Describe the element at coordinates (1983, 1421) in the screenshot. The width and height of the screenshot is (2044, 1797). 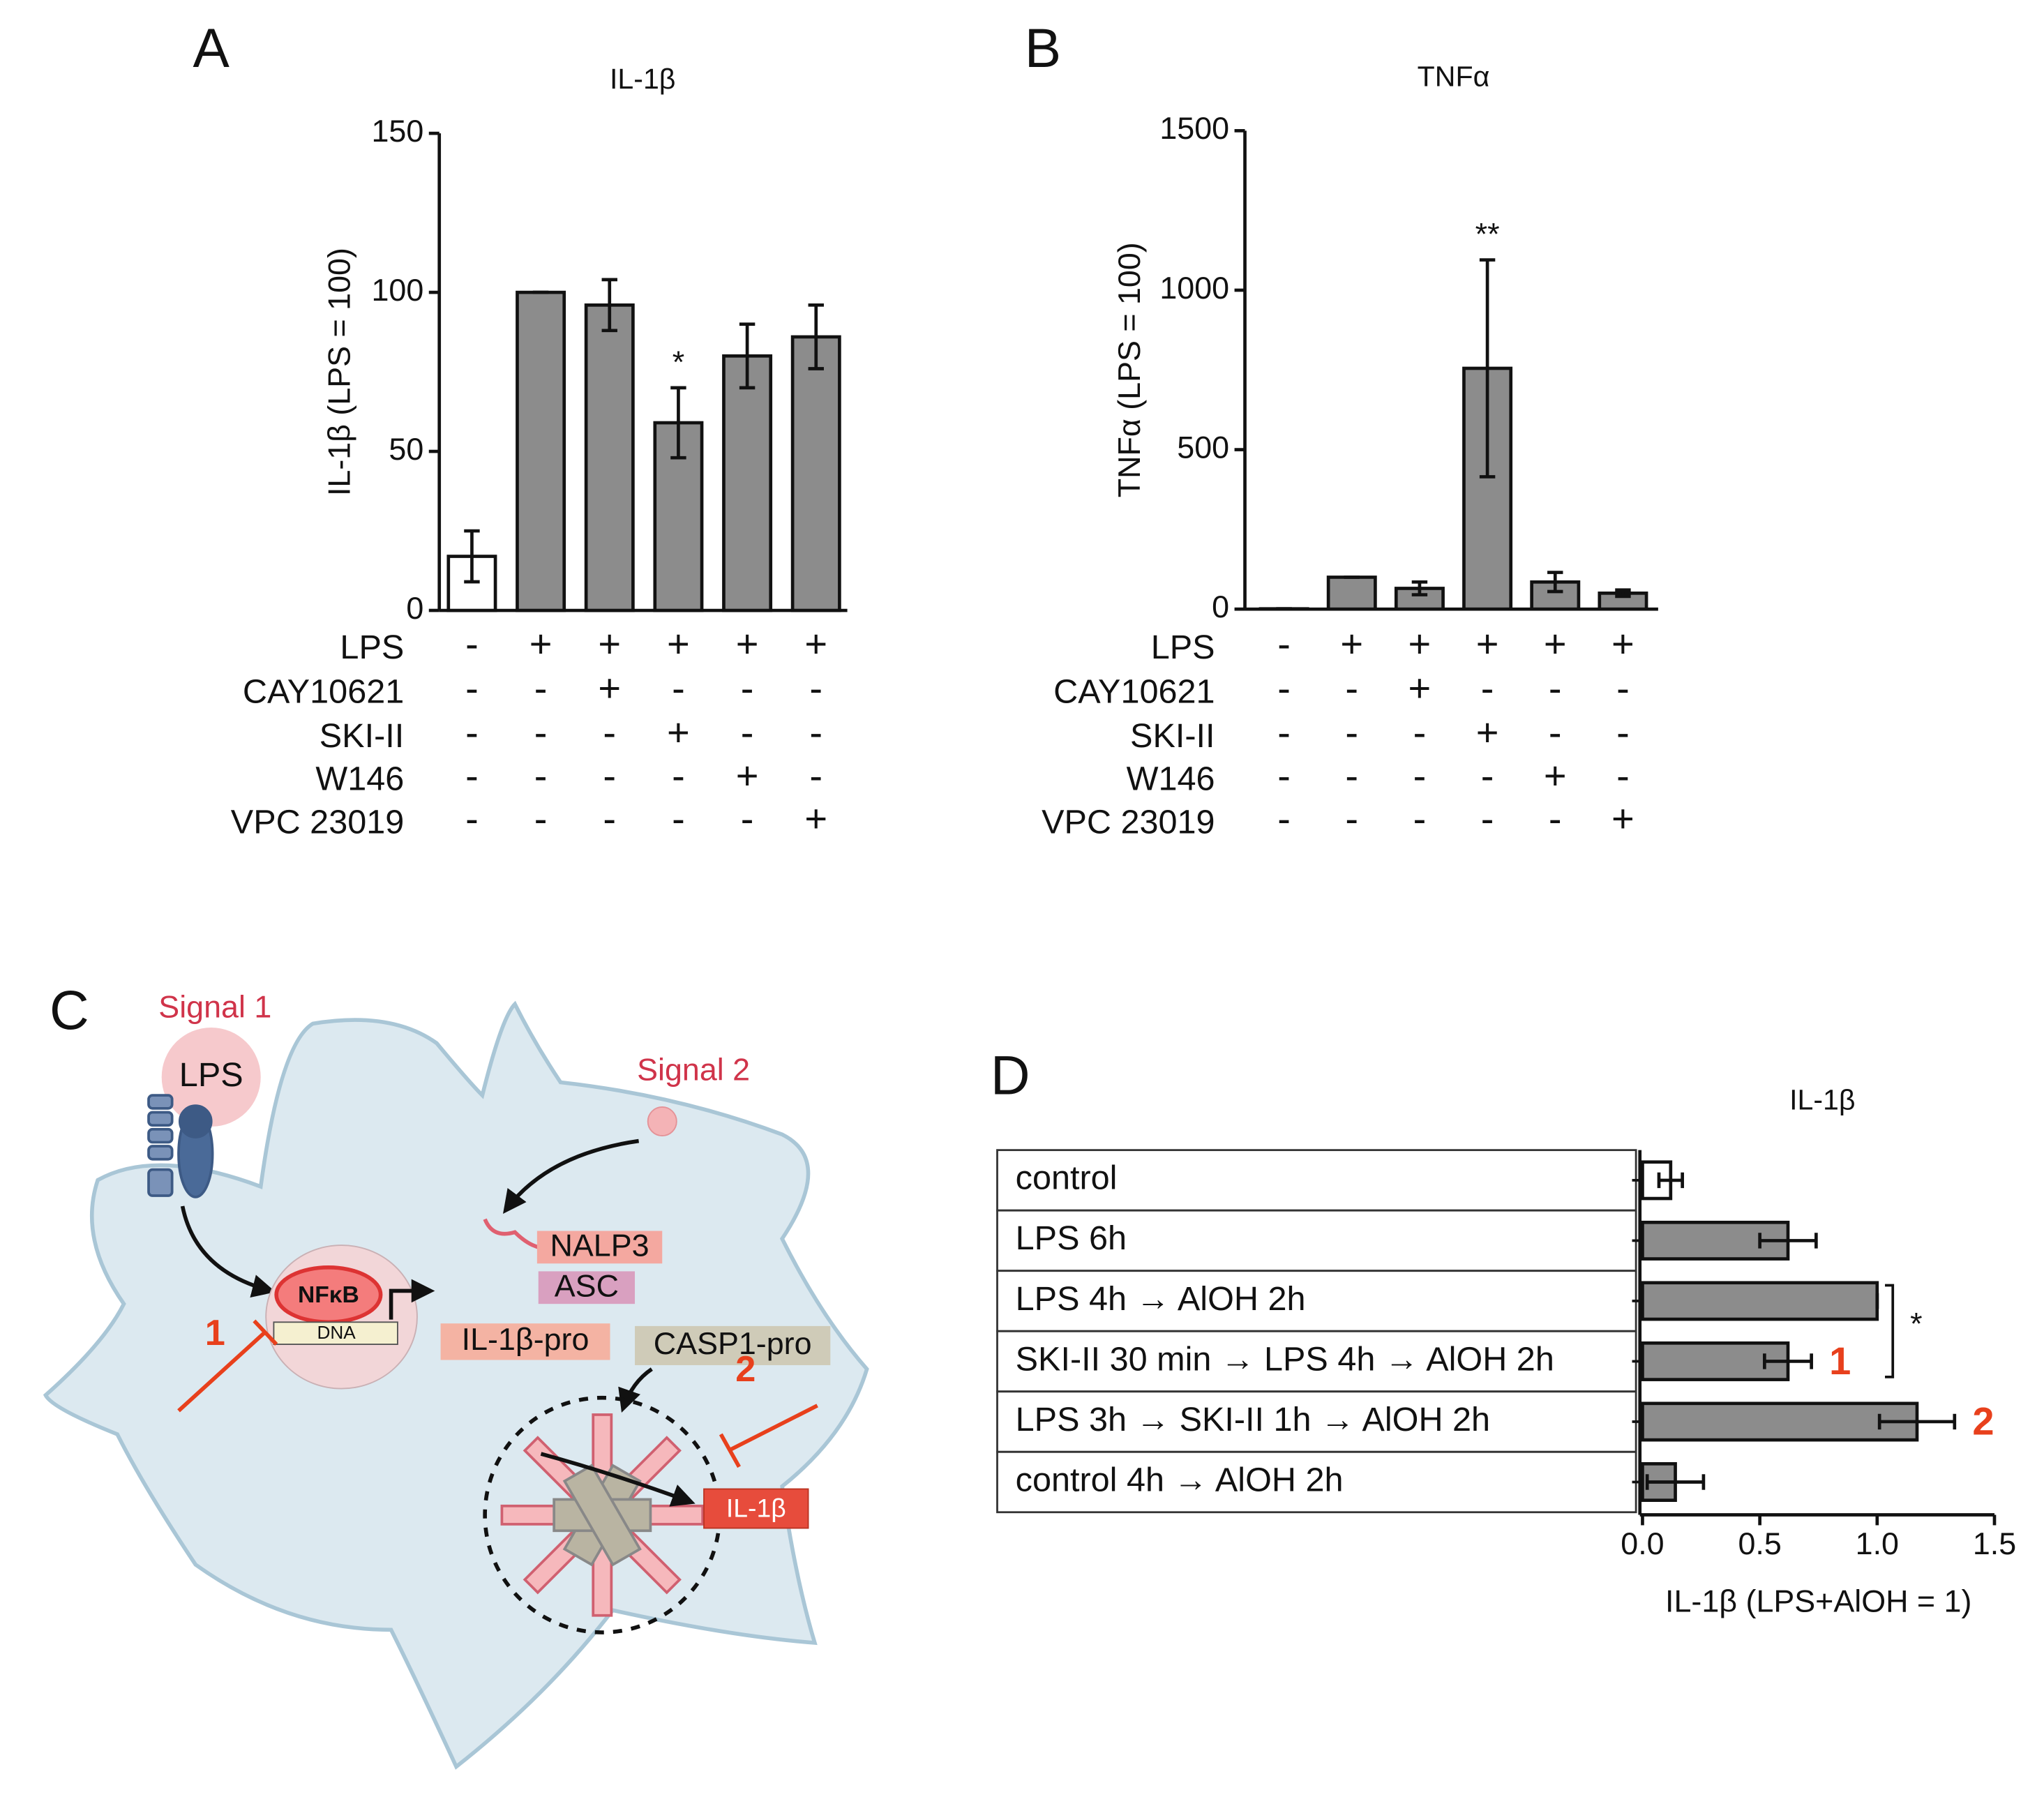
I see `annotation: 2` at that location.